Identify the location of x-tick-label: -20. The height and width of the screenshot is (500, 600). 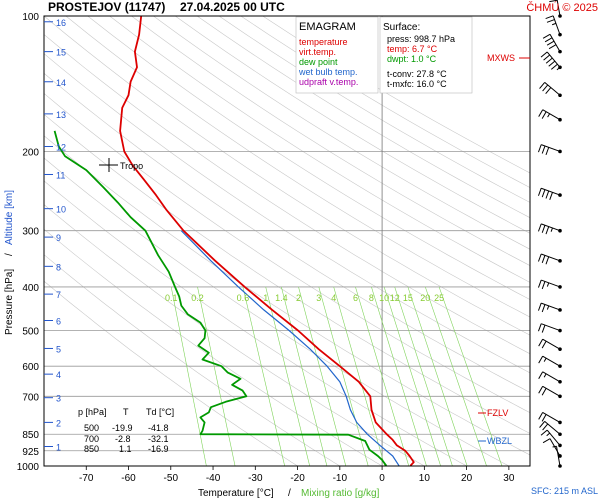
(297, 478).